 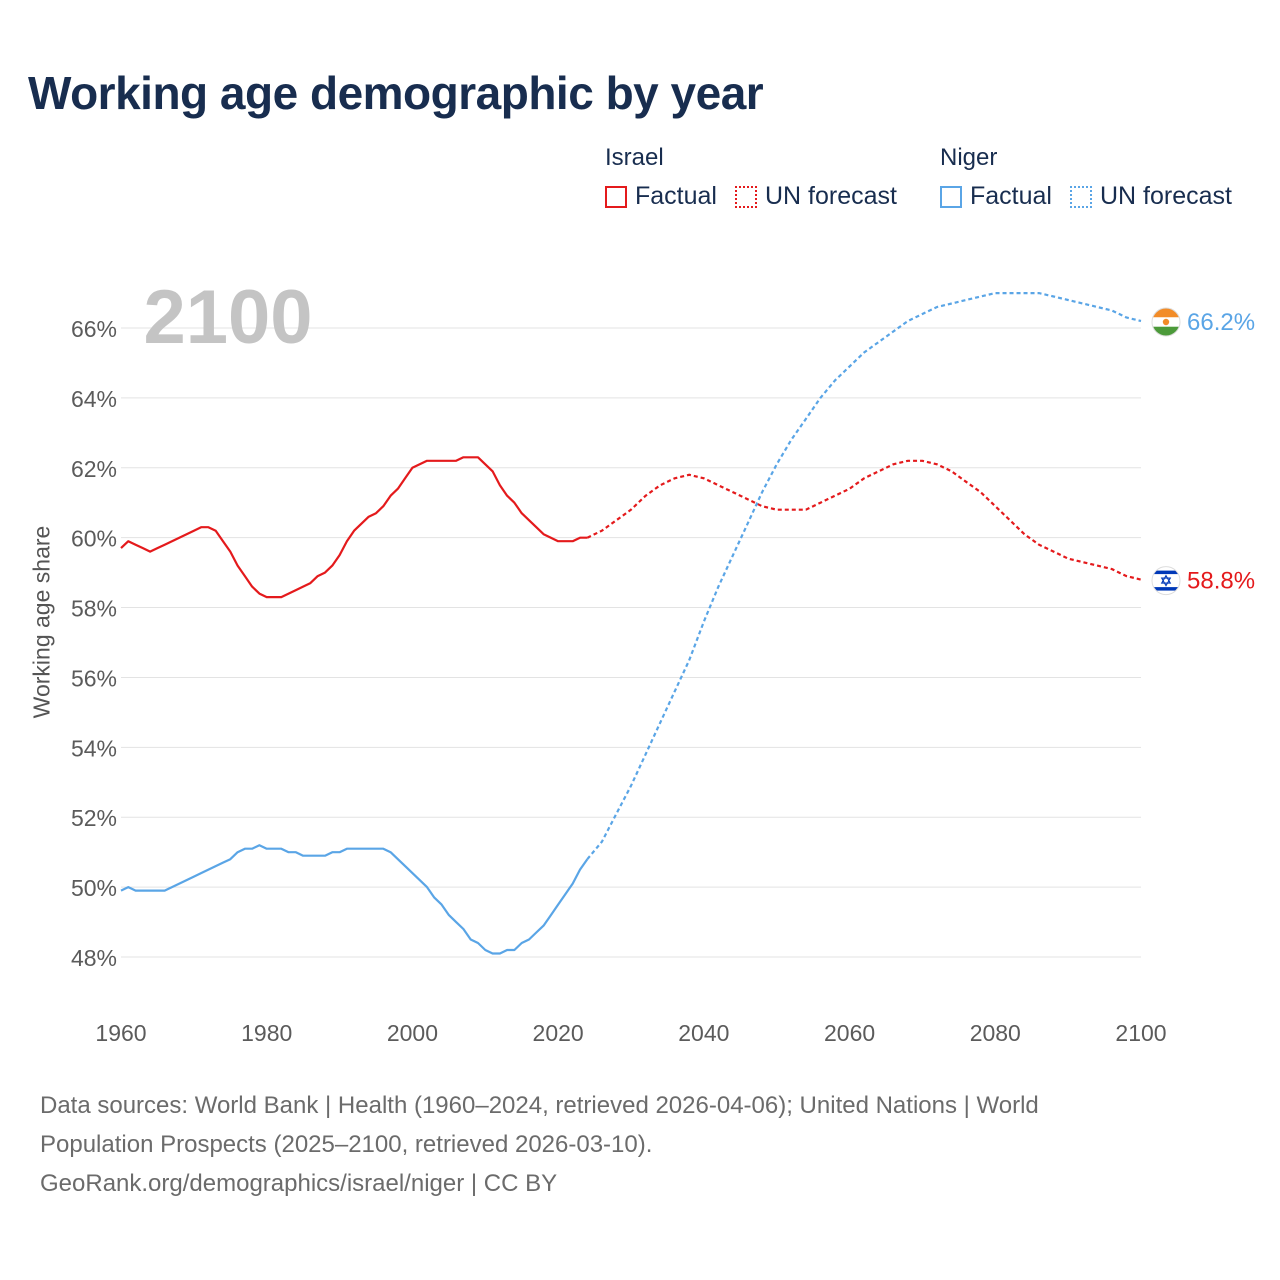 What do you see at coordinates (1166, 581) in the screenshot?
I see `israel-flag-icon` at bounding box center [1166, 581].